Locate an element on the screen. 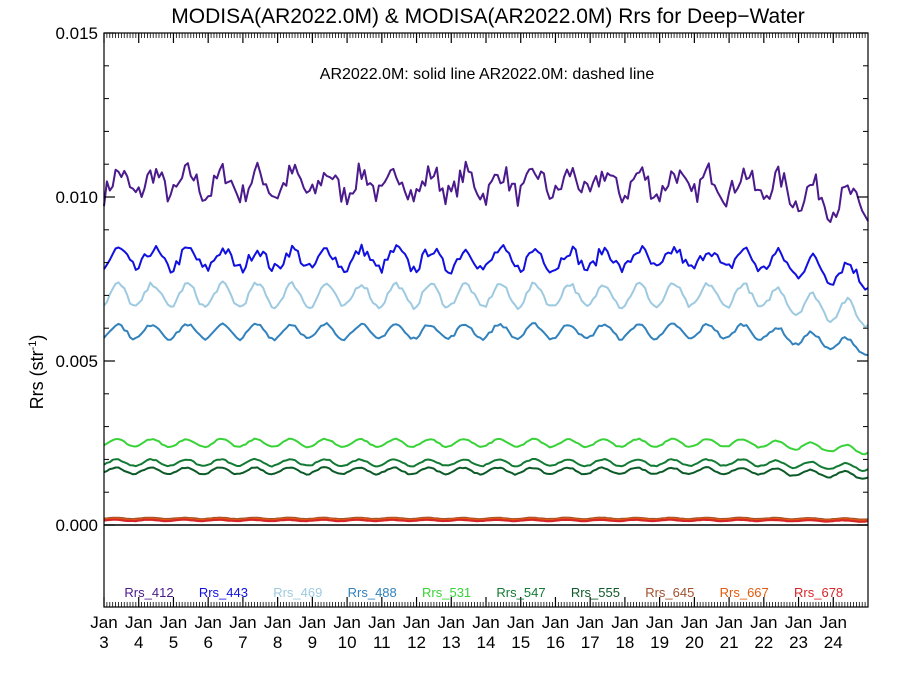  x-tick-label-year: 19 is located at coordinates (659, 642).